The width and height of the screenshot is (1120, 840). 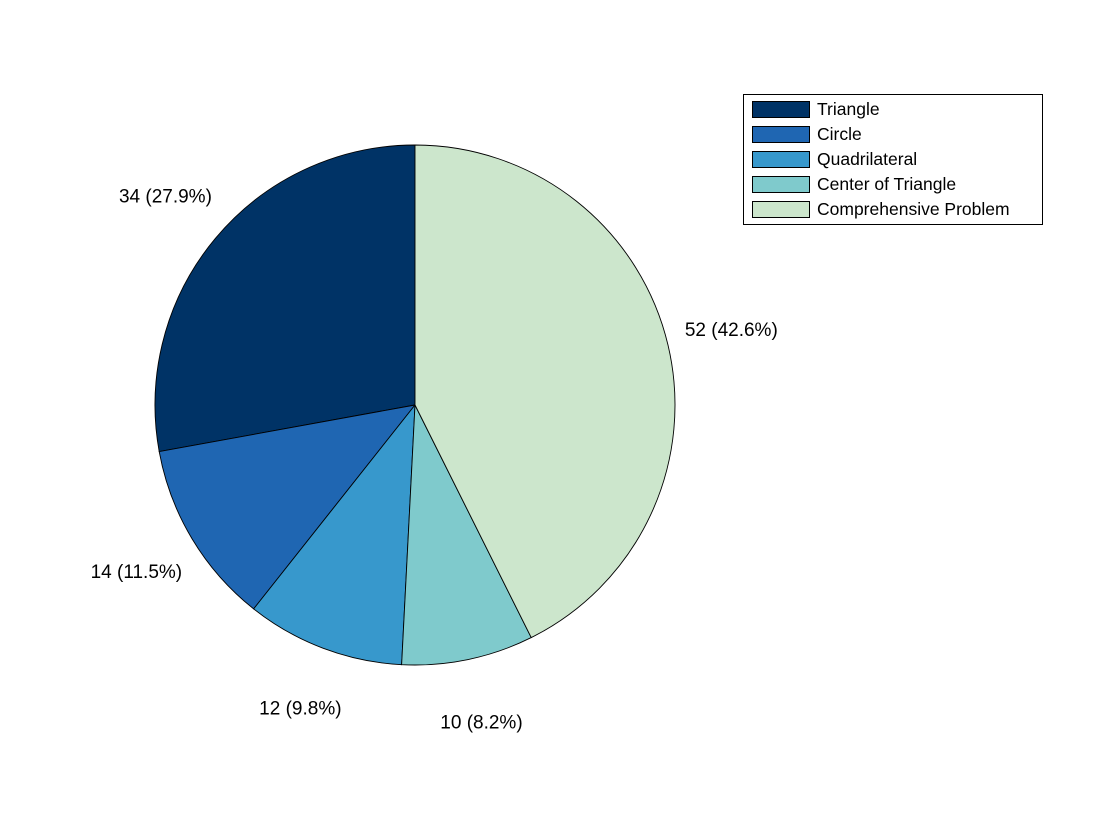 I want to click on legend-entry-quadrilateral: Quadrilateral, so click(x=834, y=159).